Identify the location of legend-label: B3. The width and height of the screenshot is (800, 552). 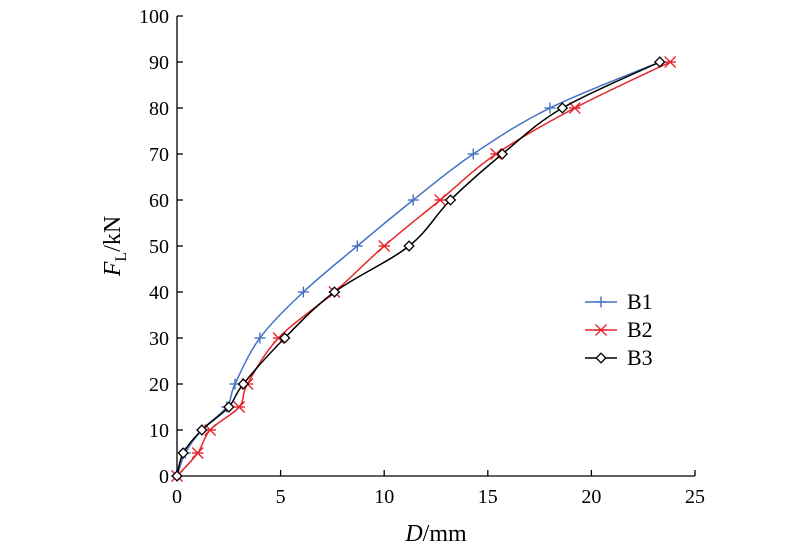
(640, 357).